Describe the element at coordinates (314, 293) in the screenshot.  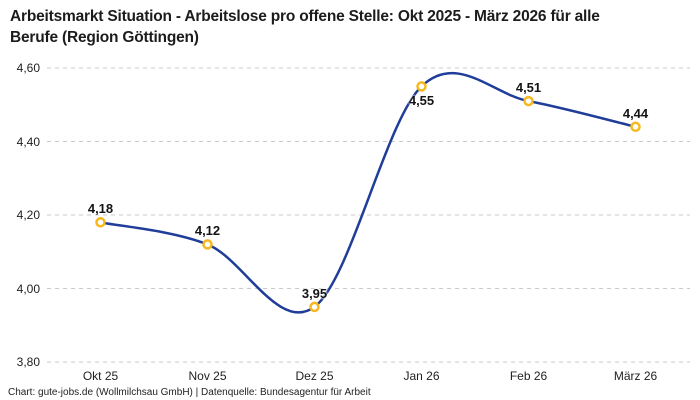
I see `data-point-label: 3,95` at that location.